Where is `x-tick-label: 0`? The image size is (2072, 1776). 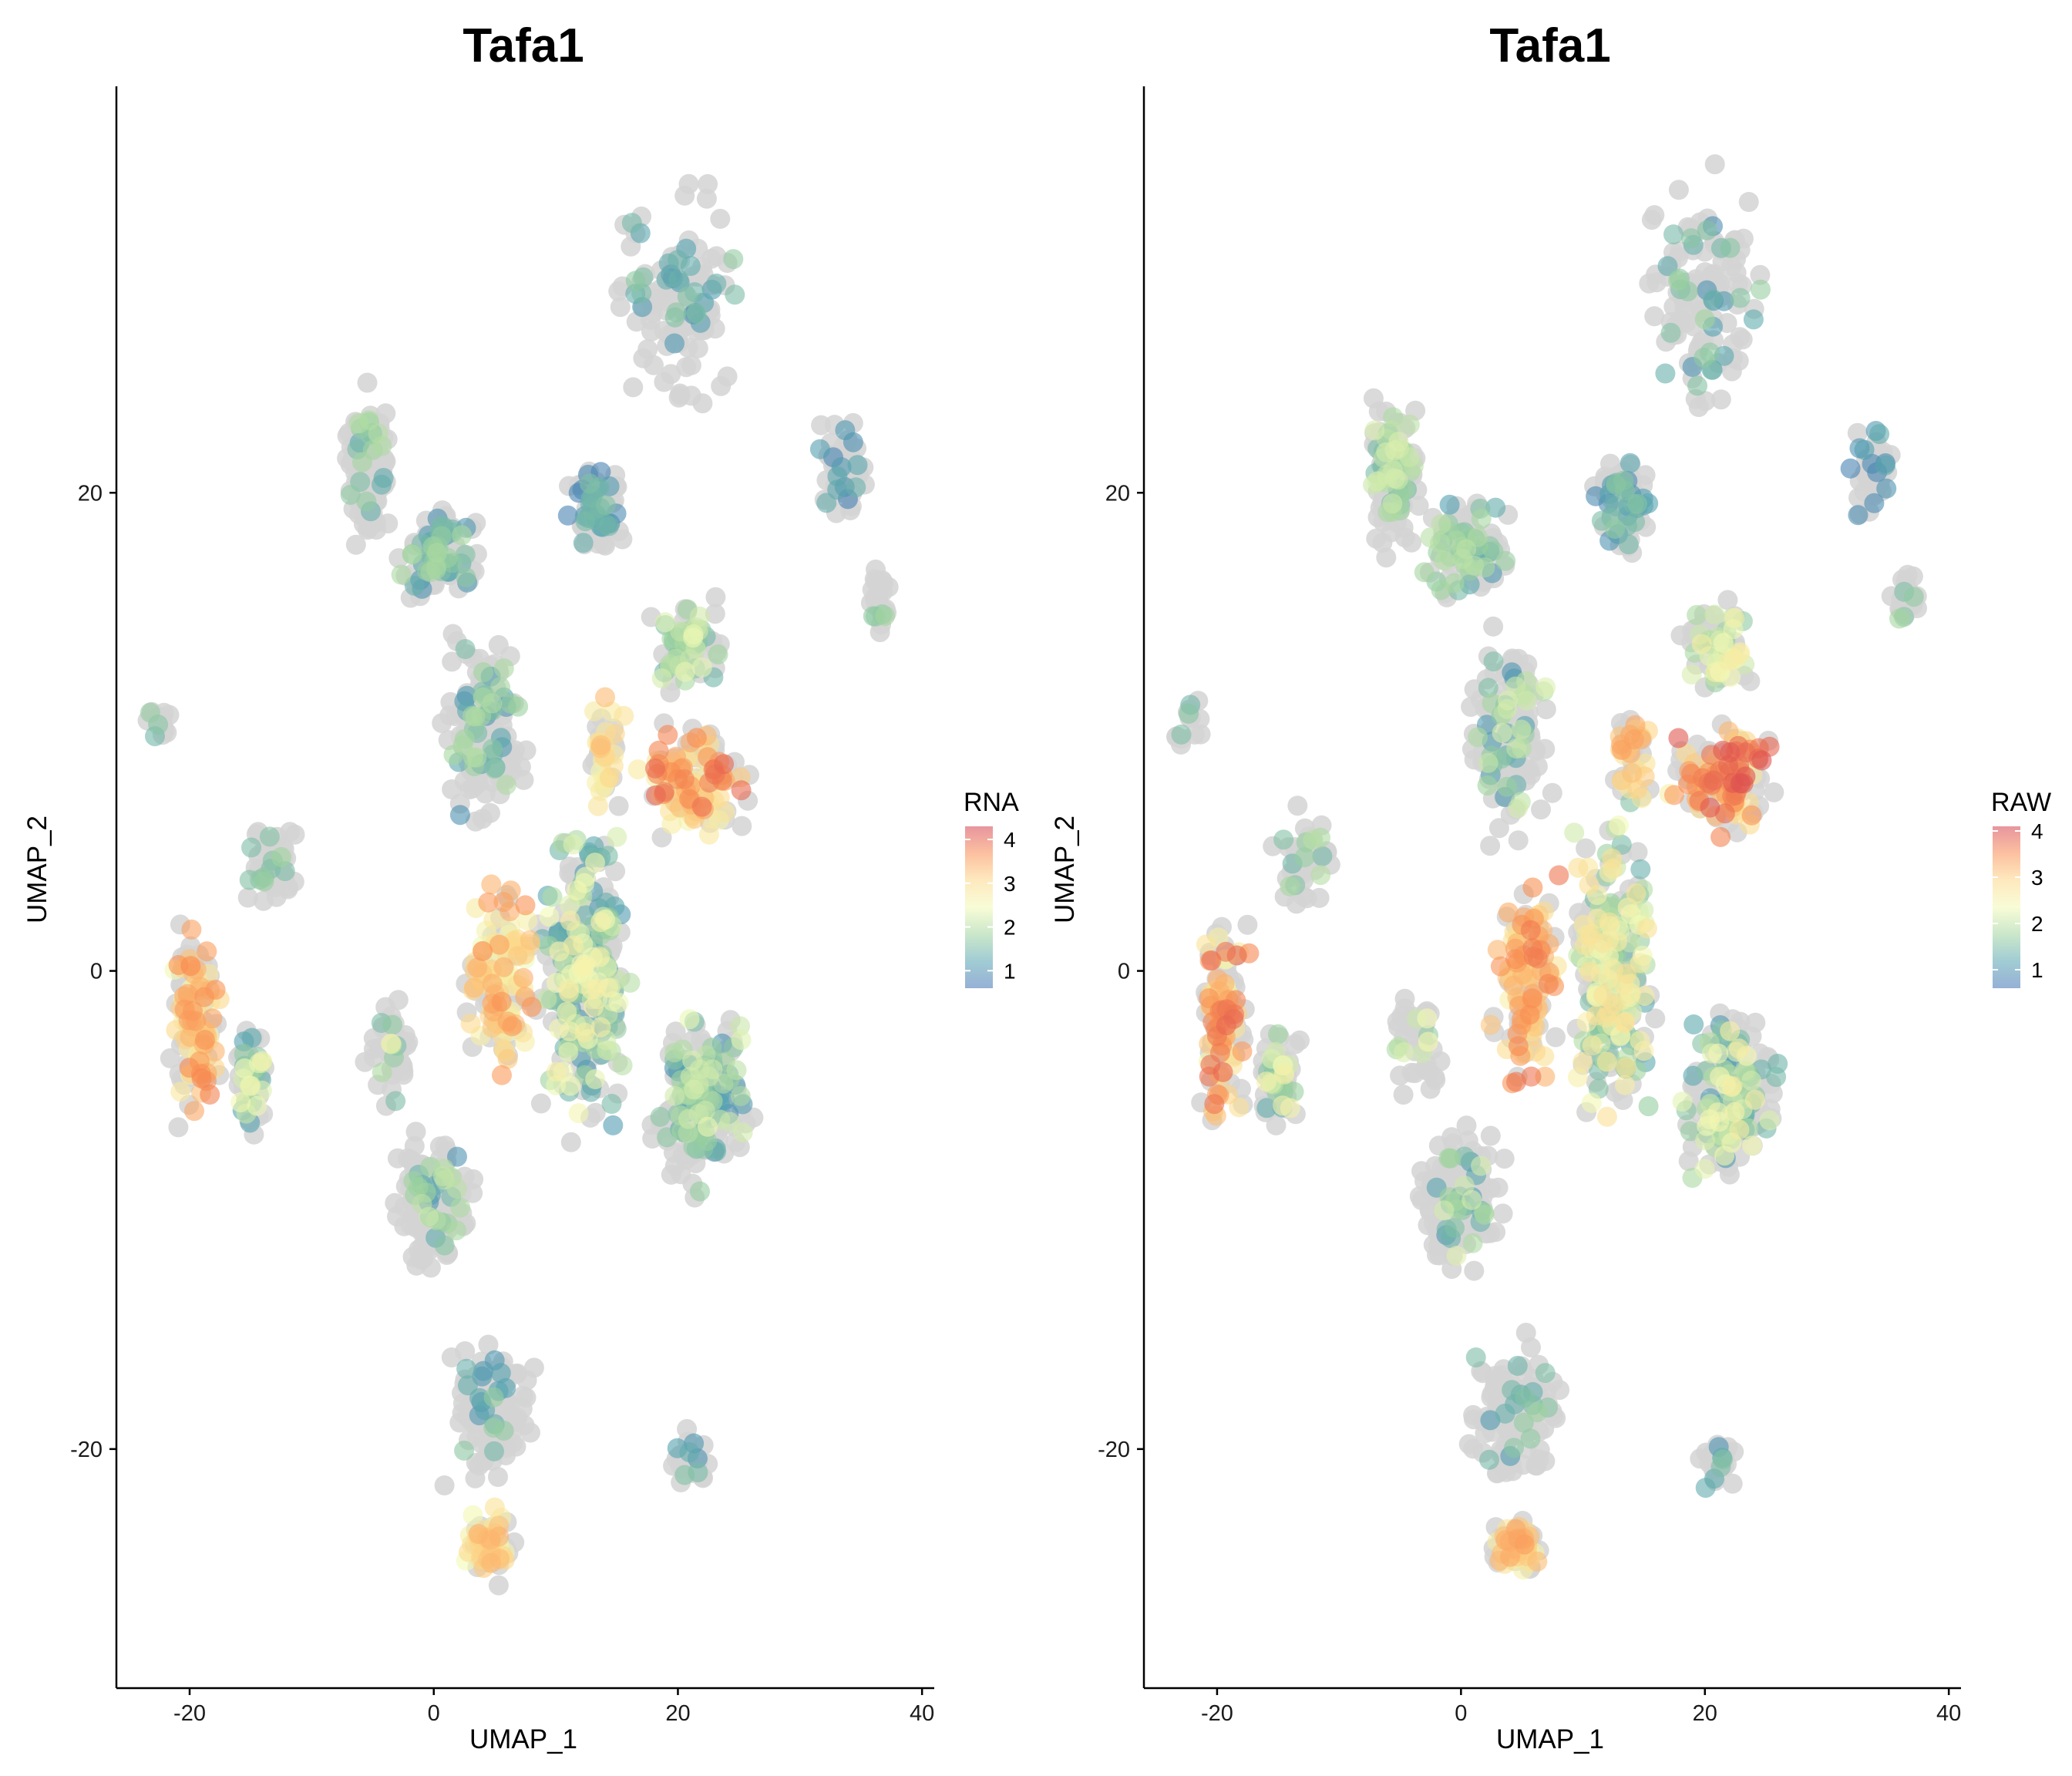 x-tick-label: 0 is located at coordinates (1461, 1714).